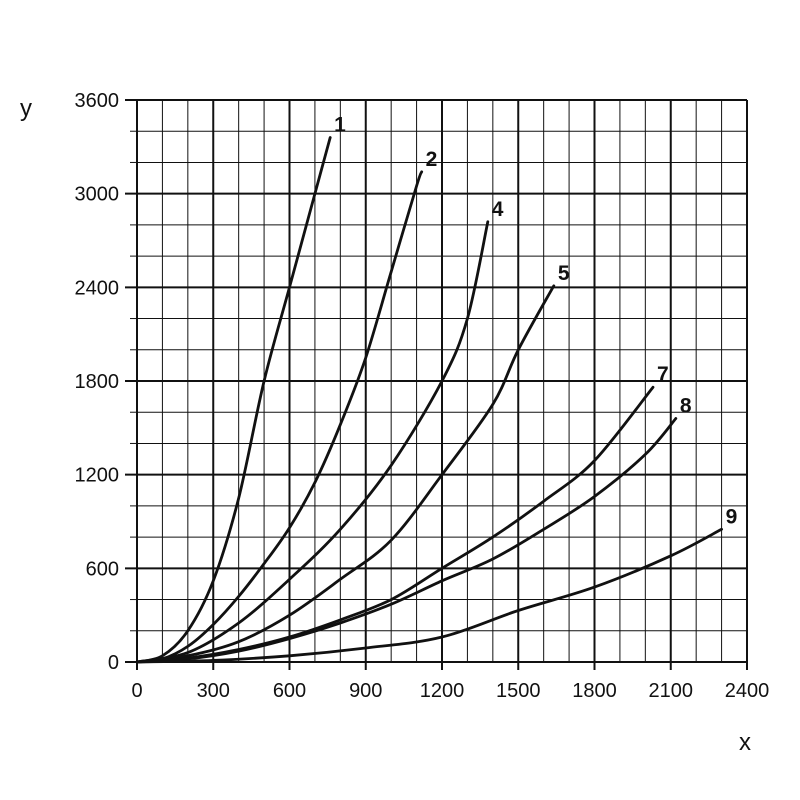  I want to click on x-tick-label: 600, so click(289, 691).